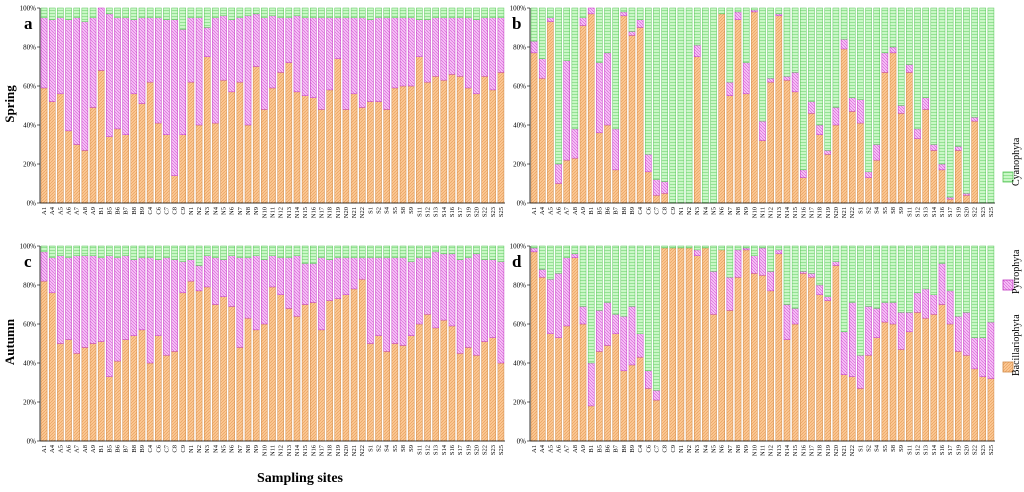  I want to click on bar-c-b8-pyrrophyta, so click(134, 297).